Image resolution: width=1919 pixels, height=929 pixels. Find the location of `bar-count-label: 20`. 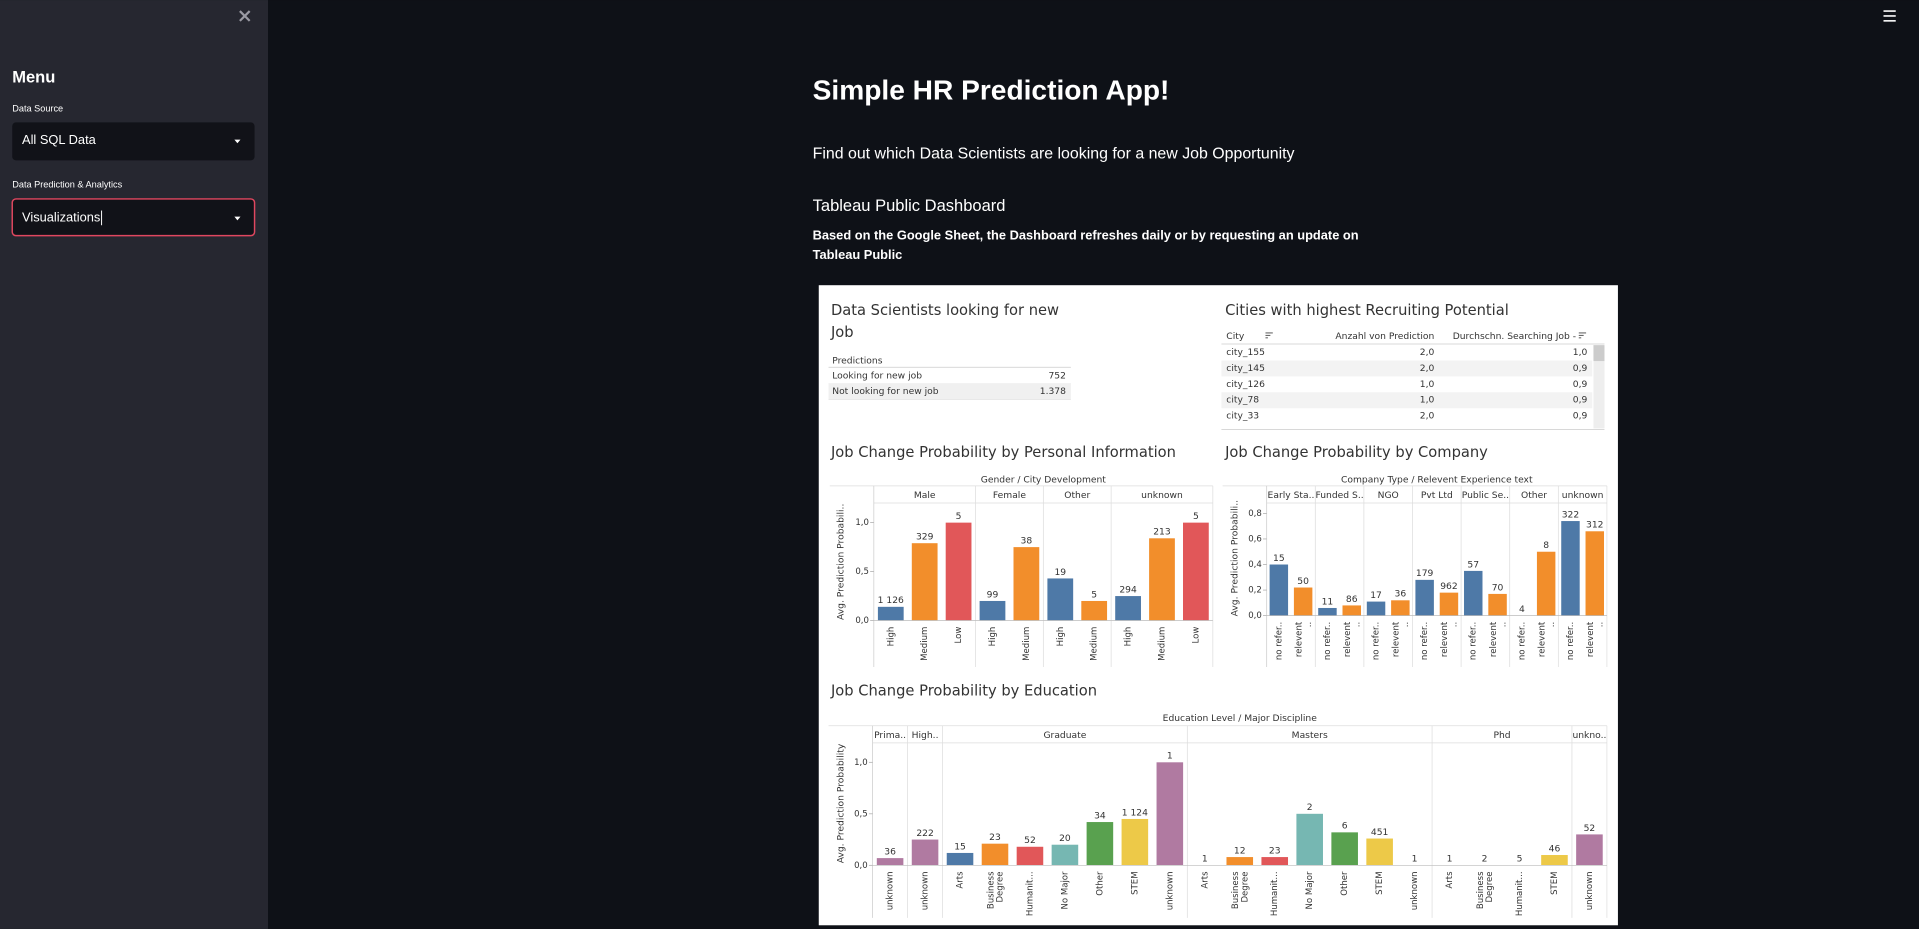

bar-count-label: 20 is located at coordinates (1065, 838).